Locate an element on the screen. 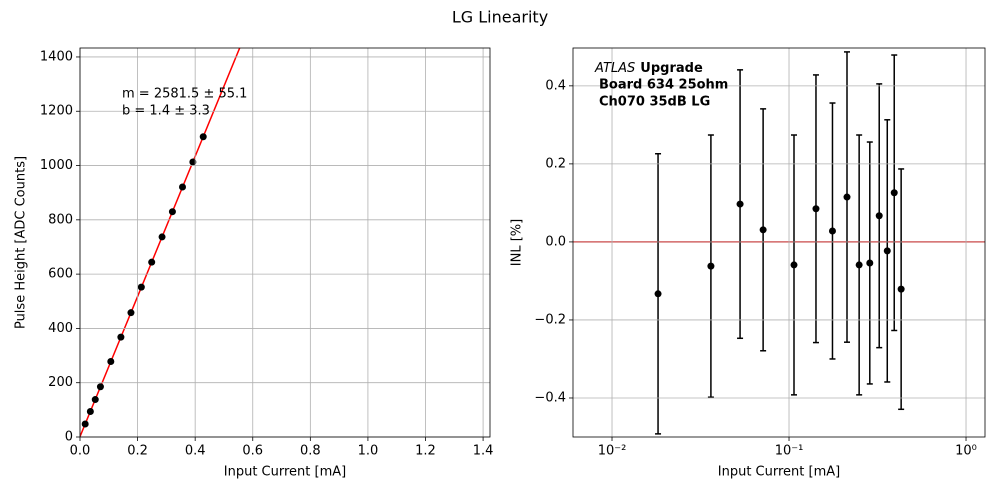  annotation: b = 1.4 ± 3.3 is located at coordinates (166, 111).